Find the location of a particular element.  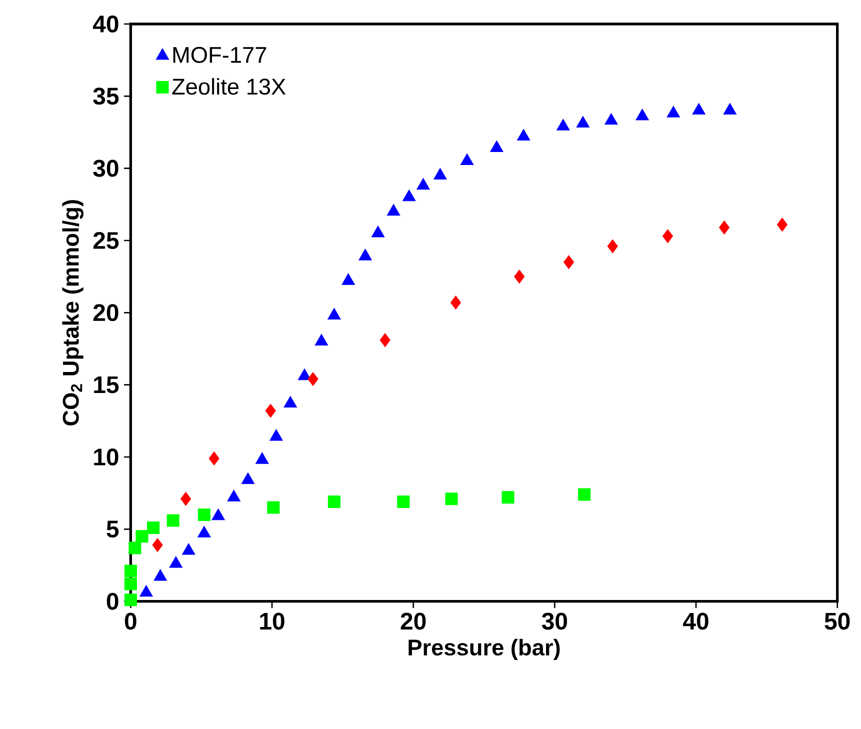

x-tick-label: 30 is located at coordinates (555, 621).